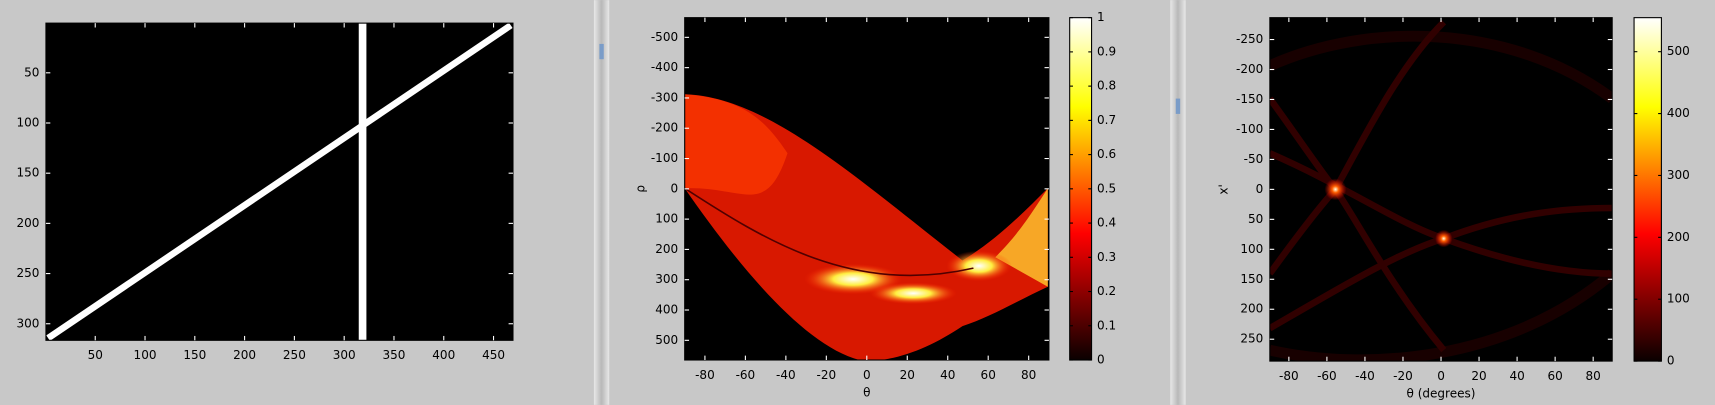 The height and width of the screenshot is (405, 1715). Describe the element at coordinates (1106, 291) in the screenshot. I see `colorbar-tick-label: 0.2` at that location.